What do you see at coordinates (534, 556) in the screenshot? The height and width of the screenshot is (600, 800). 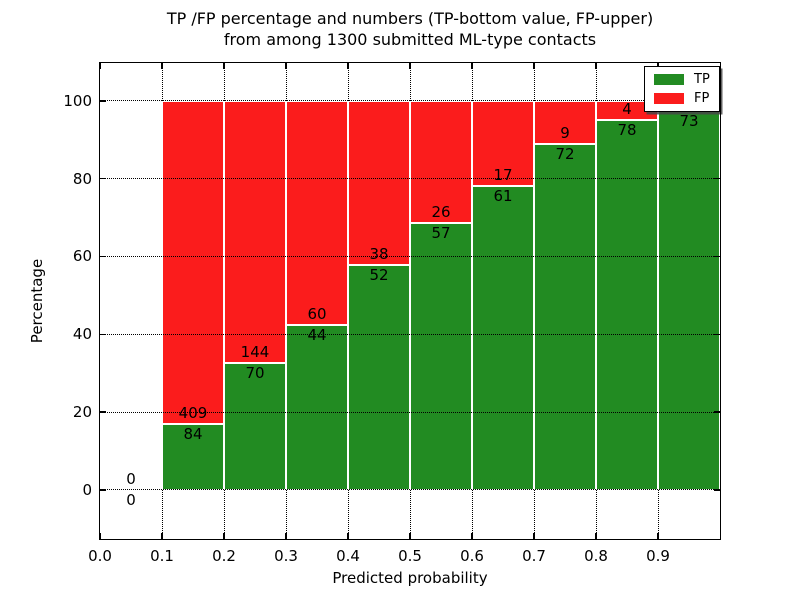 I see `x-tick-label: 0.7` at bounding box center [534, 556].